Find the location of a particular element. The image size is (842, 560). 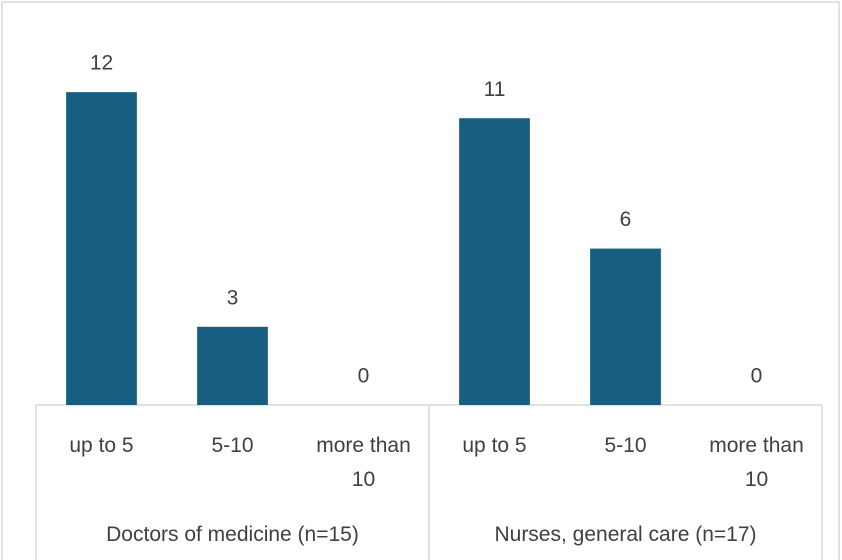

data-label: 6 is located at coordinates (626, 219).